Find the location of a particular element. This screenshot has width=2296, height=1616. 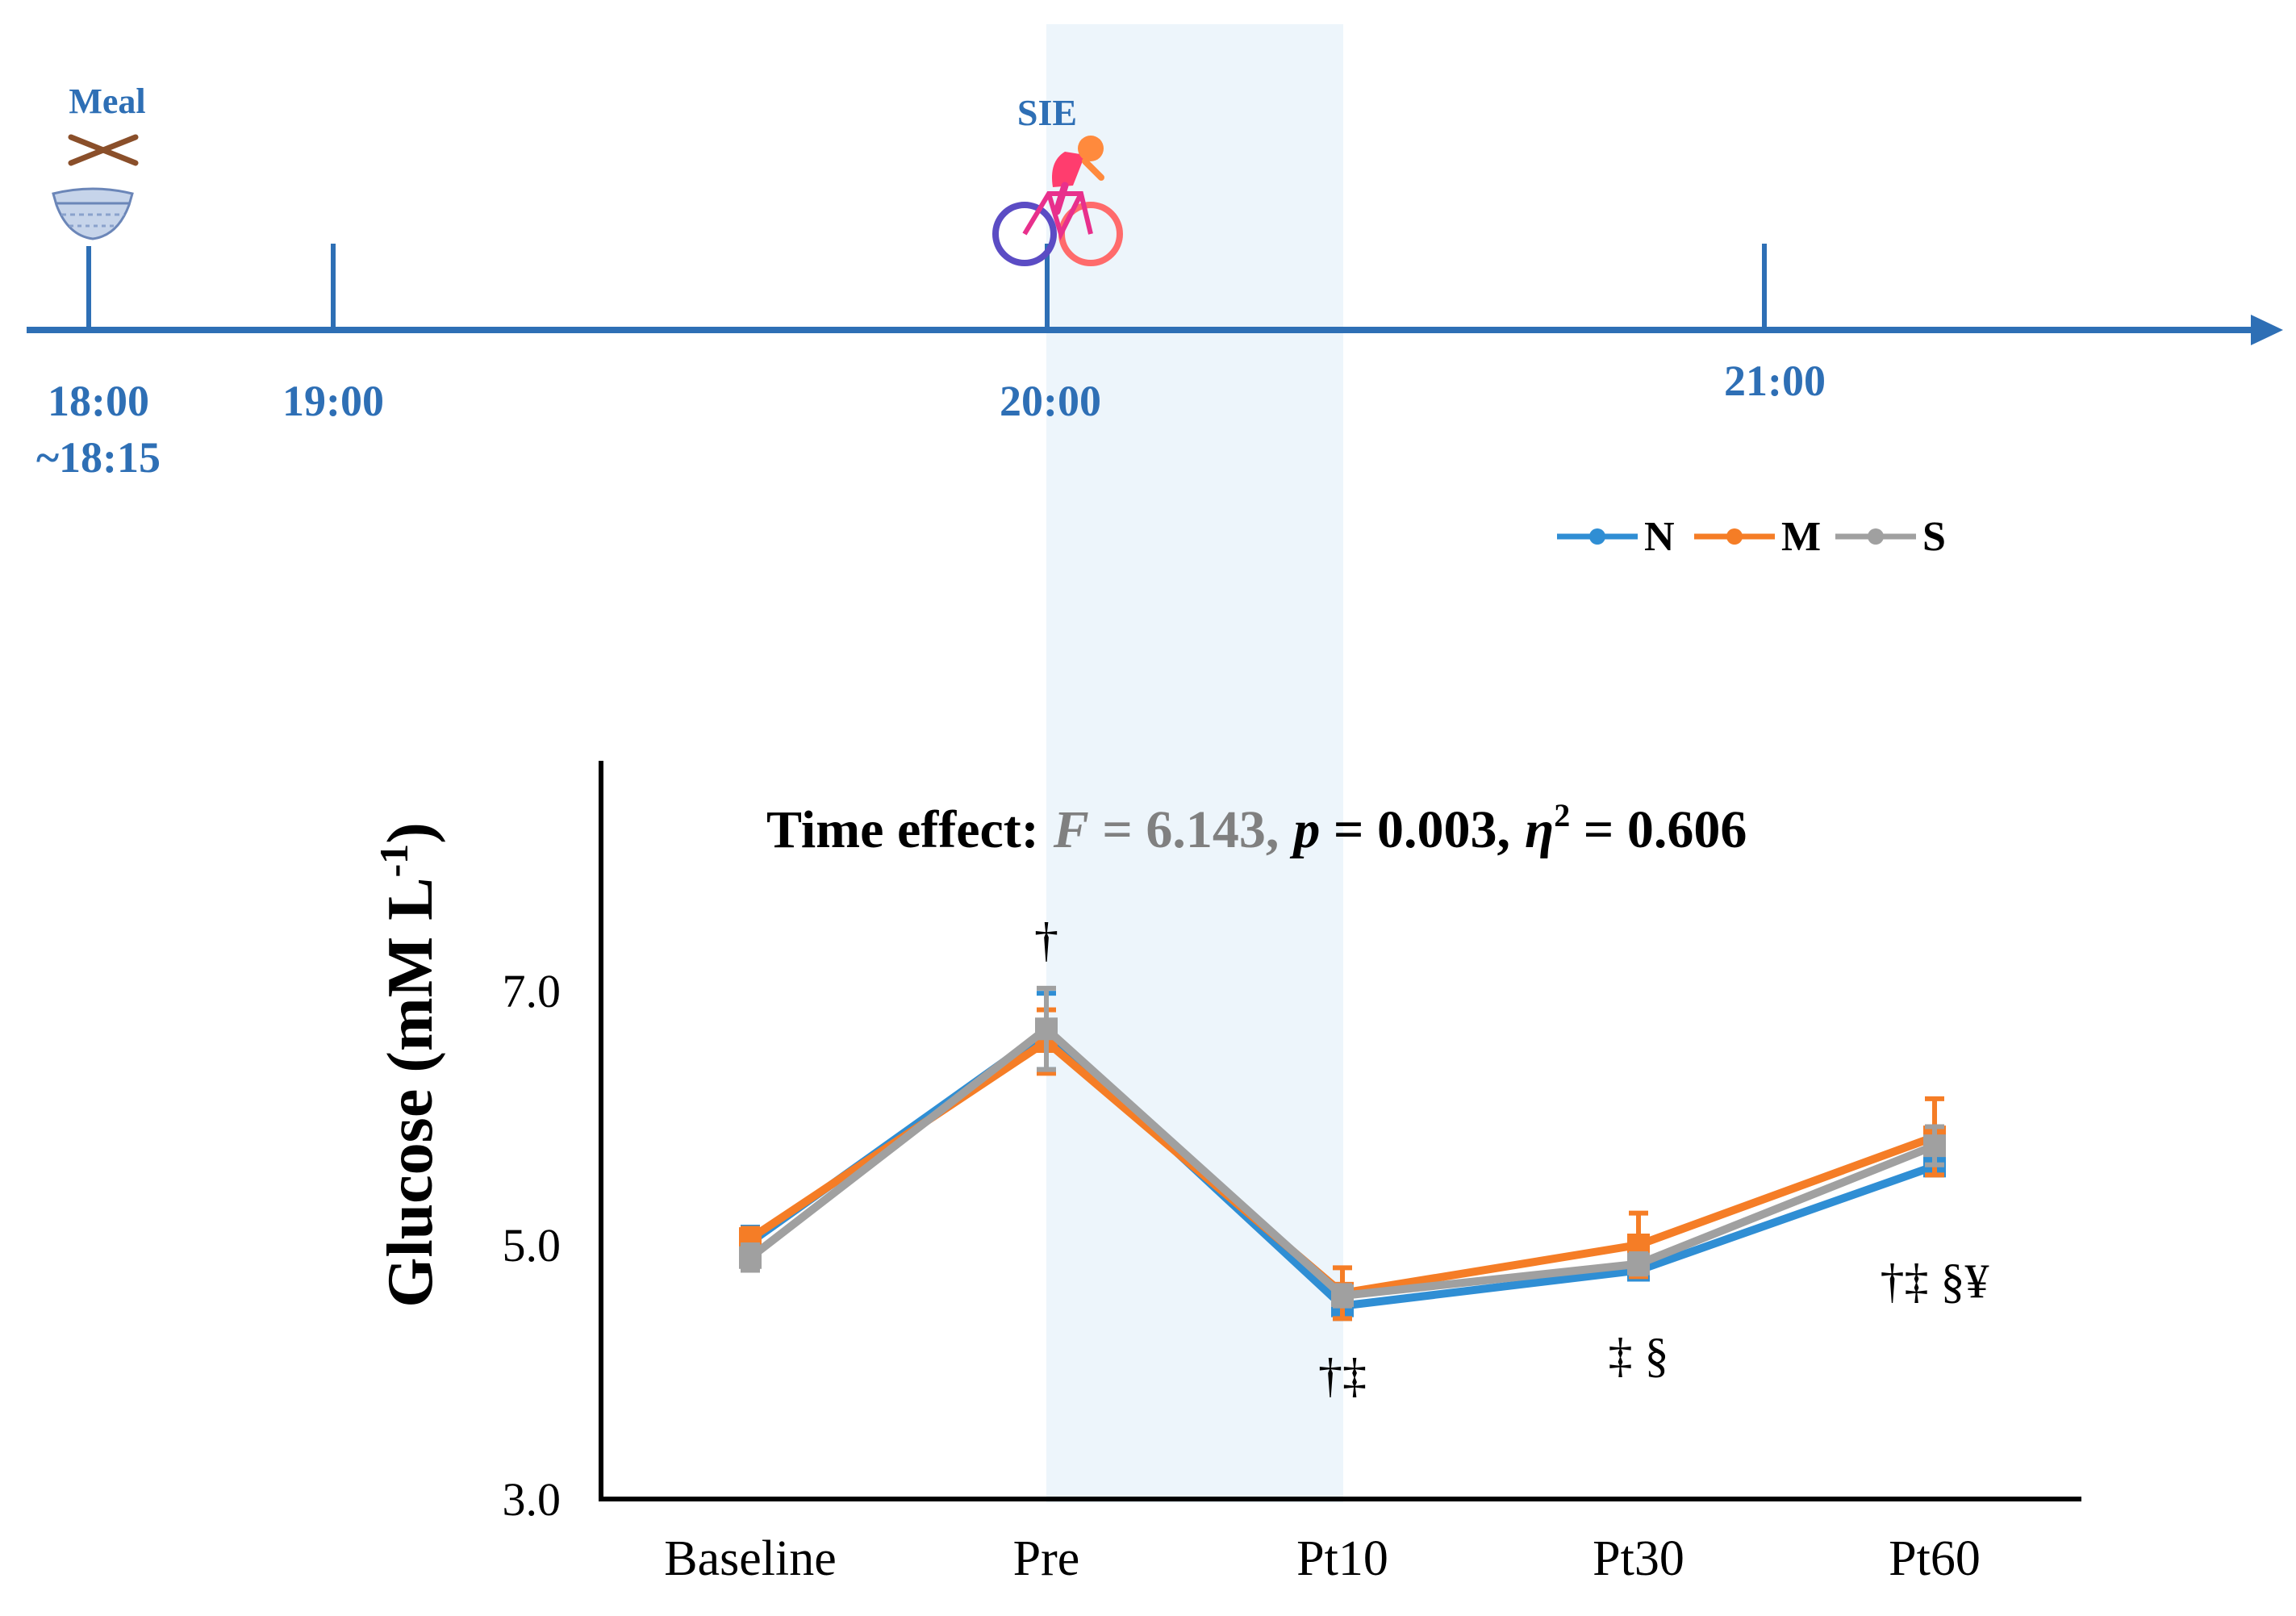

annotations: † †‡ ‡ § †‡ §¥ is located at coordinates (1511, 1157).